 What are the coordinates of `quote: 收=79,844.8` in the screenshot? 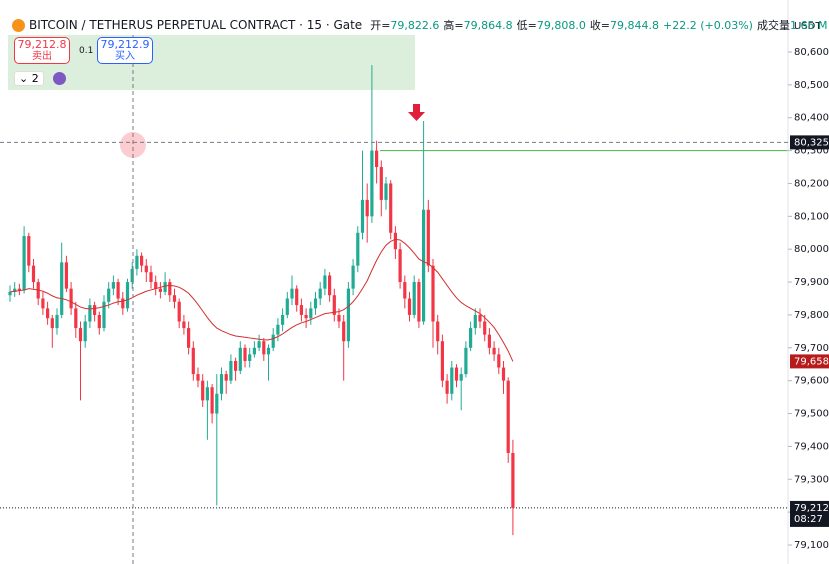 It's located at (624, 25).